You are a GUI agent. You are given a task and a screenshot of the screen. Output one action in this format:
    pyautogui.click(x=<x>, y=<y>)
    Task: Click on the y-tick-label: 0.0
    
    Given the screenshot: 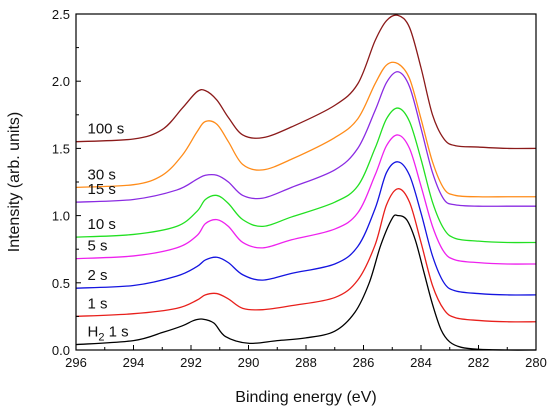 What is the action you would take?
    pyautogui.click(x=61, y=350)
    